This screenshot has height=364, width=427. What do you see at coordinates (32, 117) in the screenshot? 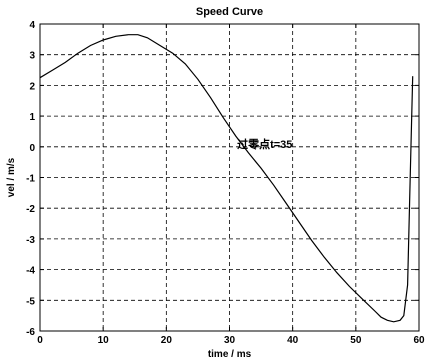
I see `y-tick-label: 1` at bounding box center [32, 117].